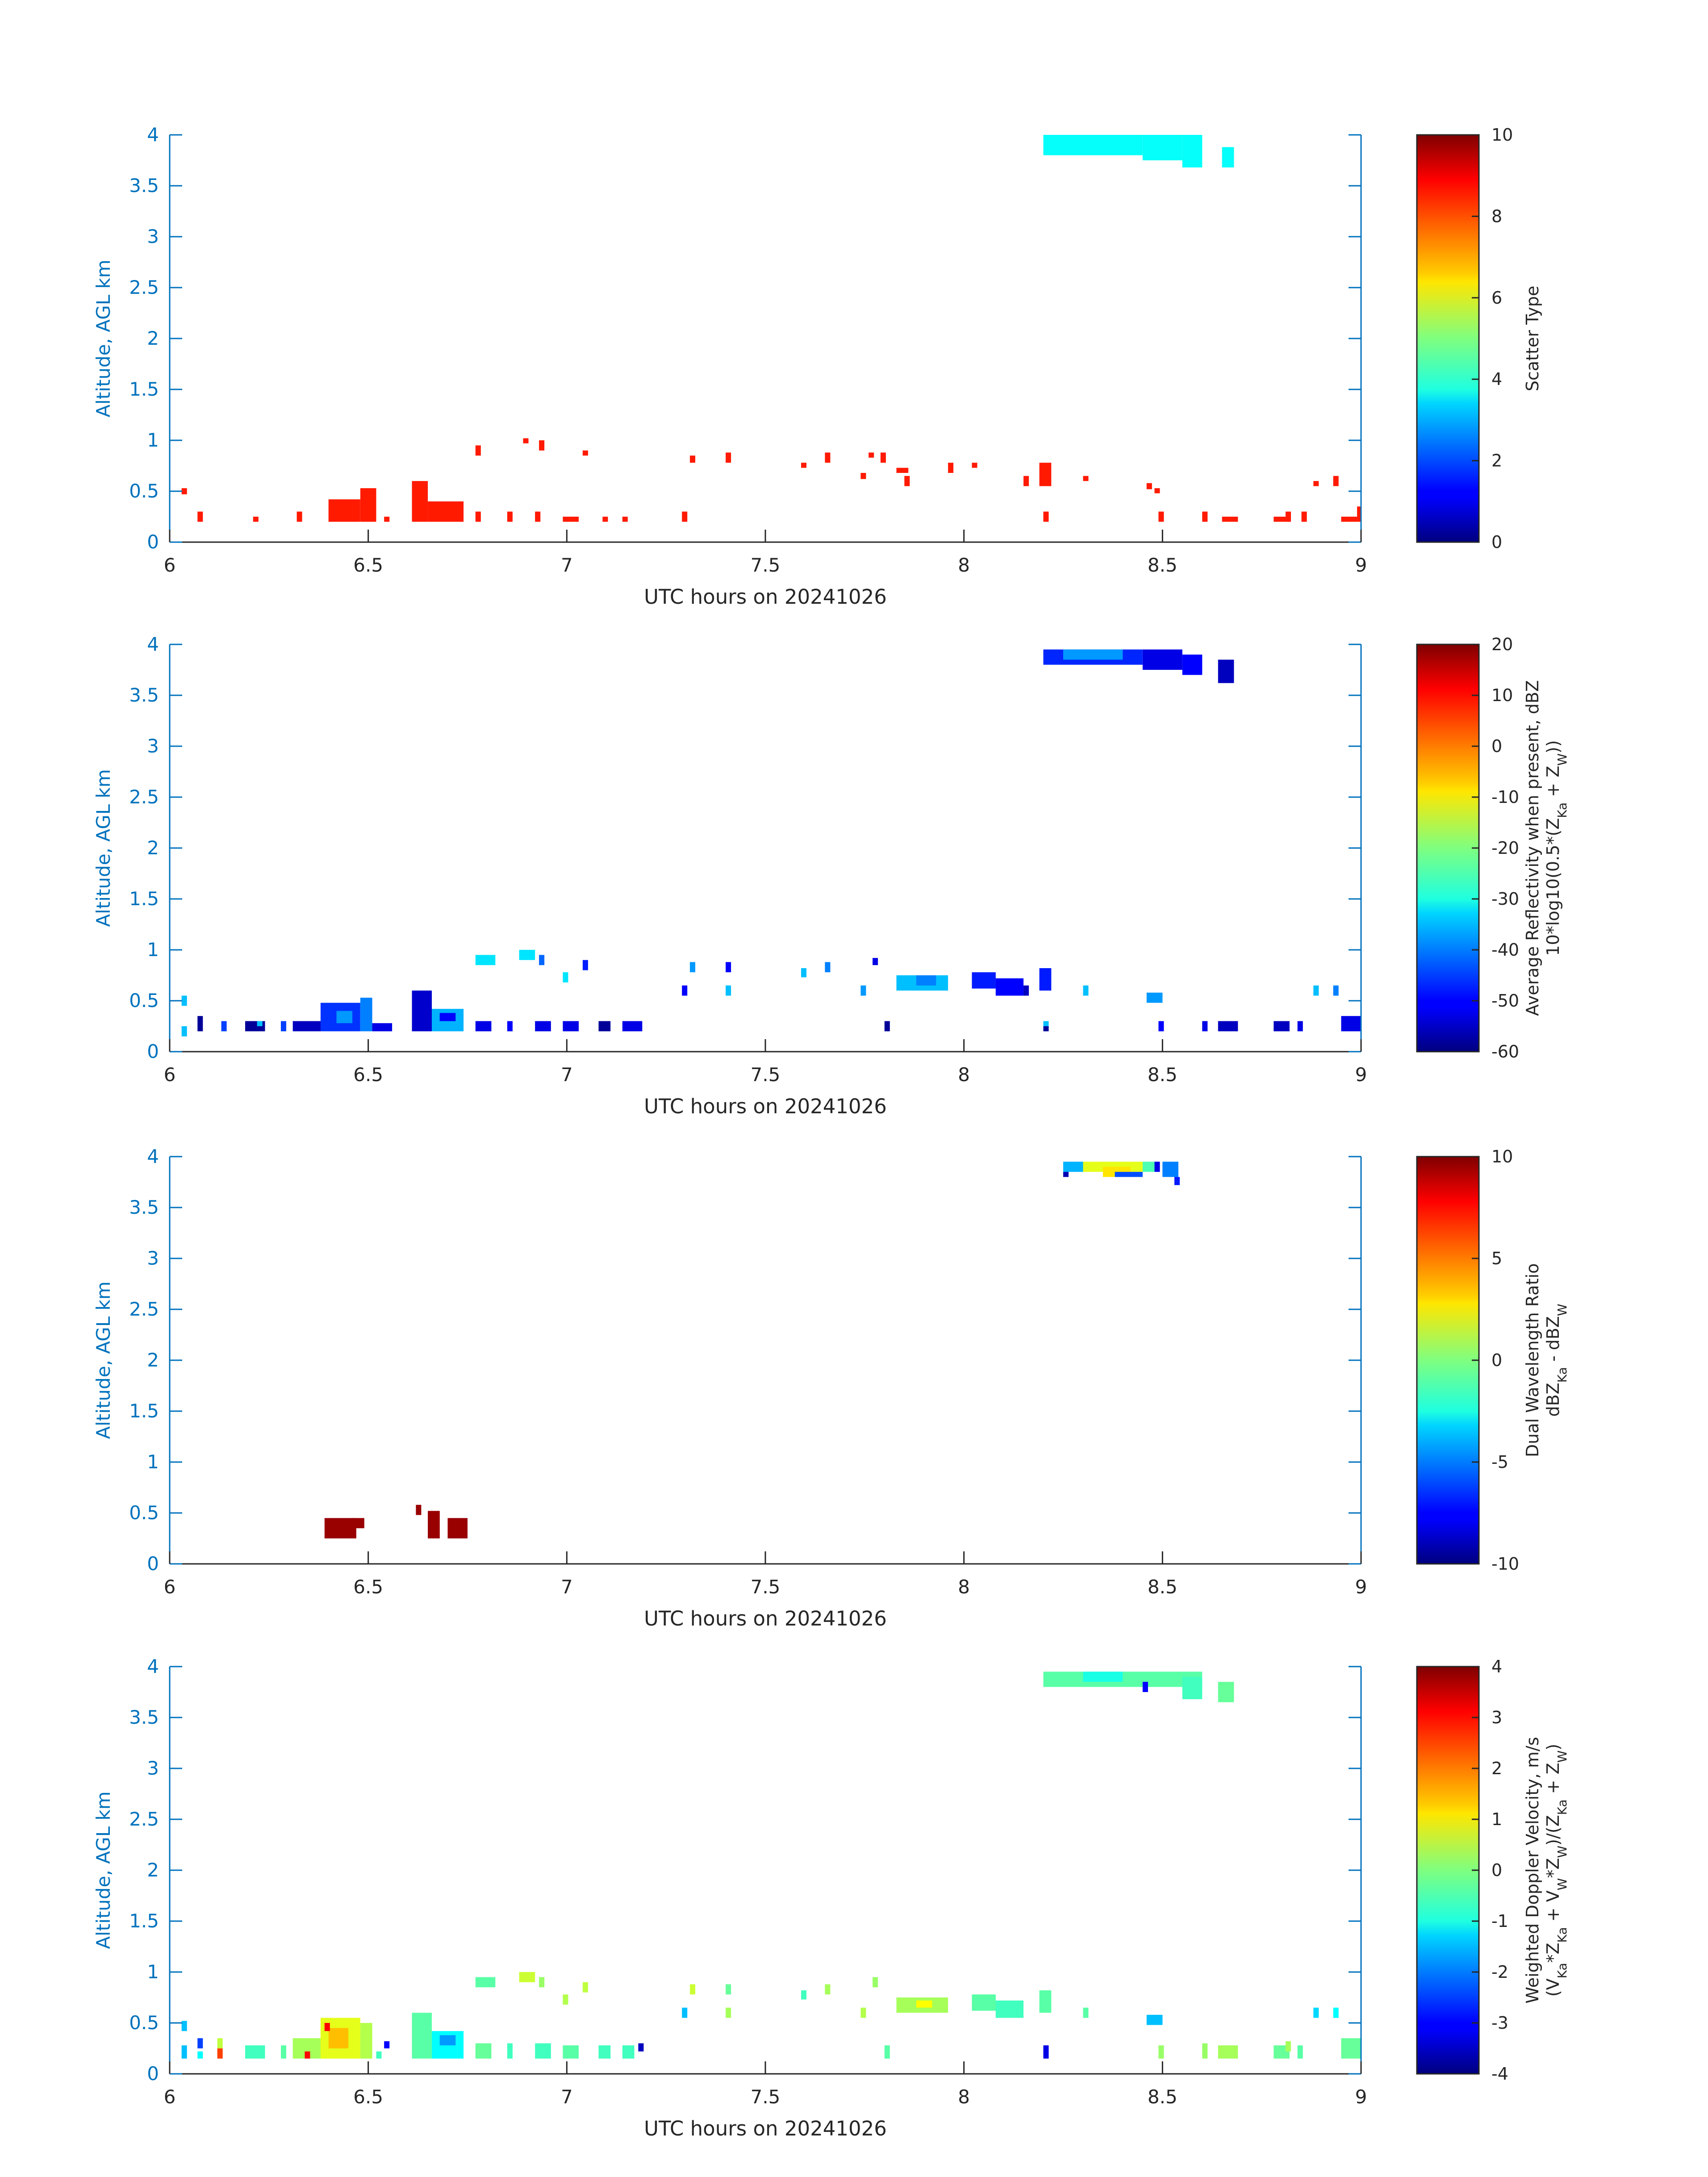 The width and height of the screenshot is (1708, 2177). What do you see at coordinates (1502, 644) in the screenshot?
I see `colorbar-tick-label: 20` at bounding box center [1502, 644].